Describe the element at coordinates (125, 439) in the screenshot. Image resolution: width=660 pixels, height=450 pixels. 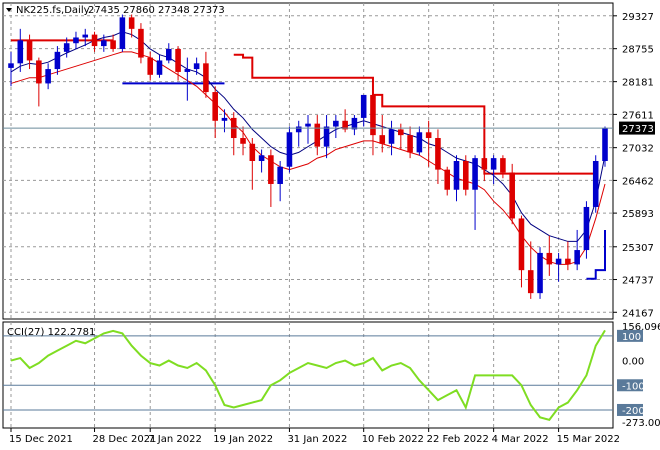
I see `time-tick-label: 28 Dec 2021` at that location.